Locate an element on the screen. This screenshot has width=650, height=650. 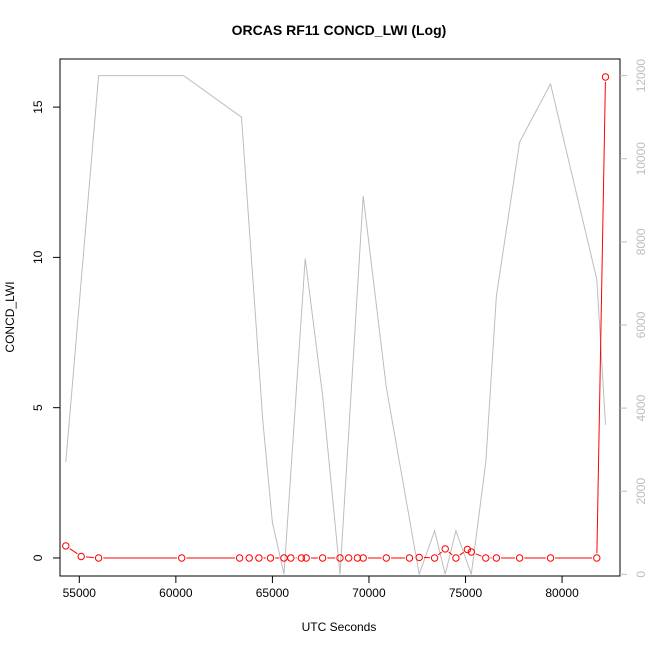
x-axis: 55000 60000 65000 70000 75000 80000 is located at coordinates (321, 588).